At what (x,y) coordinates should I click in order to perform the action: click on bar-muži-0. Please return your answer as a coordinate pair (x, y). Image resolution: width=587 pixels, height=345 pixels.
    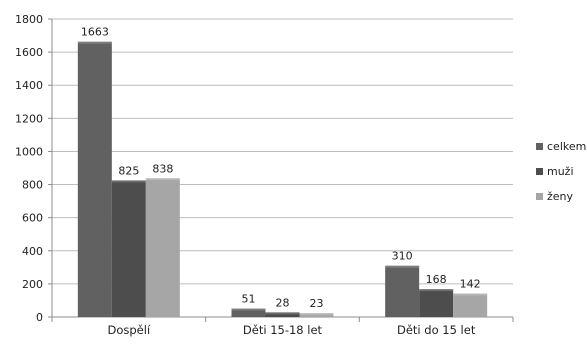
    Looking at the image, I should click on (128, 248).